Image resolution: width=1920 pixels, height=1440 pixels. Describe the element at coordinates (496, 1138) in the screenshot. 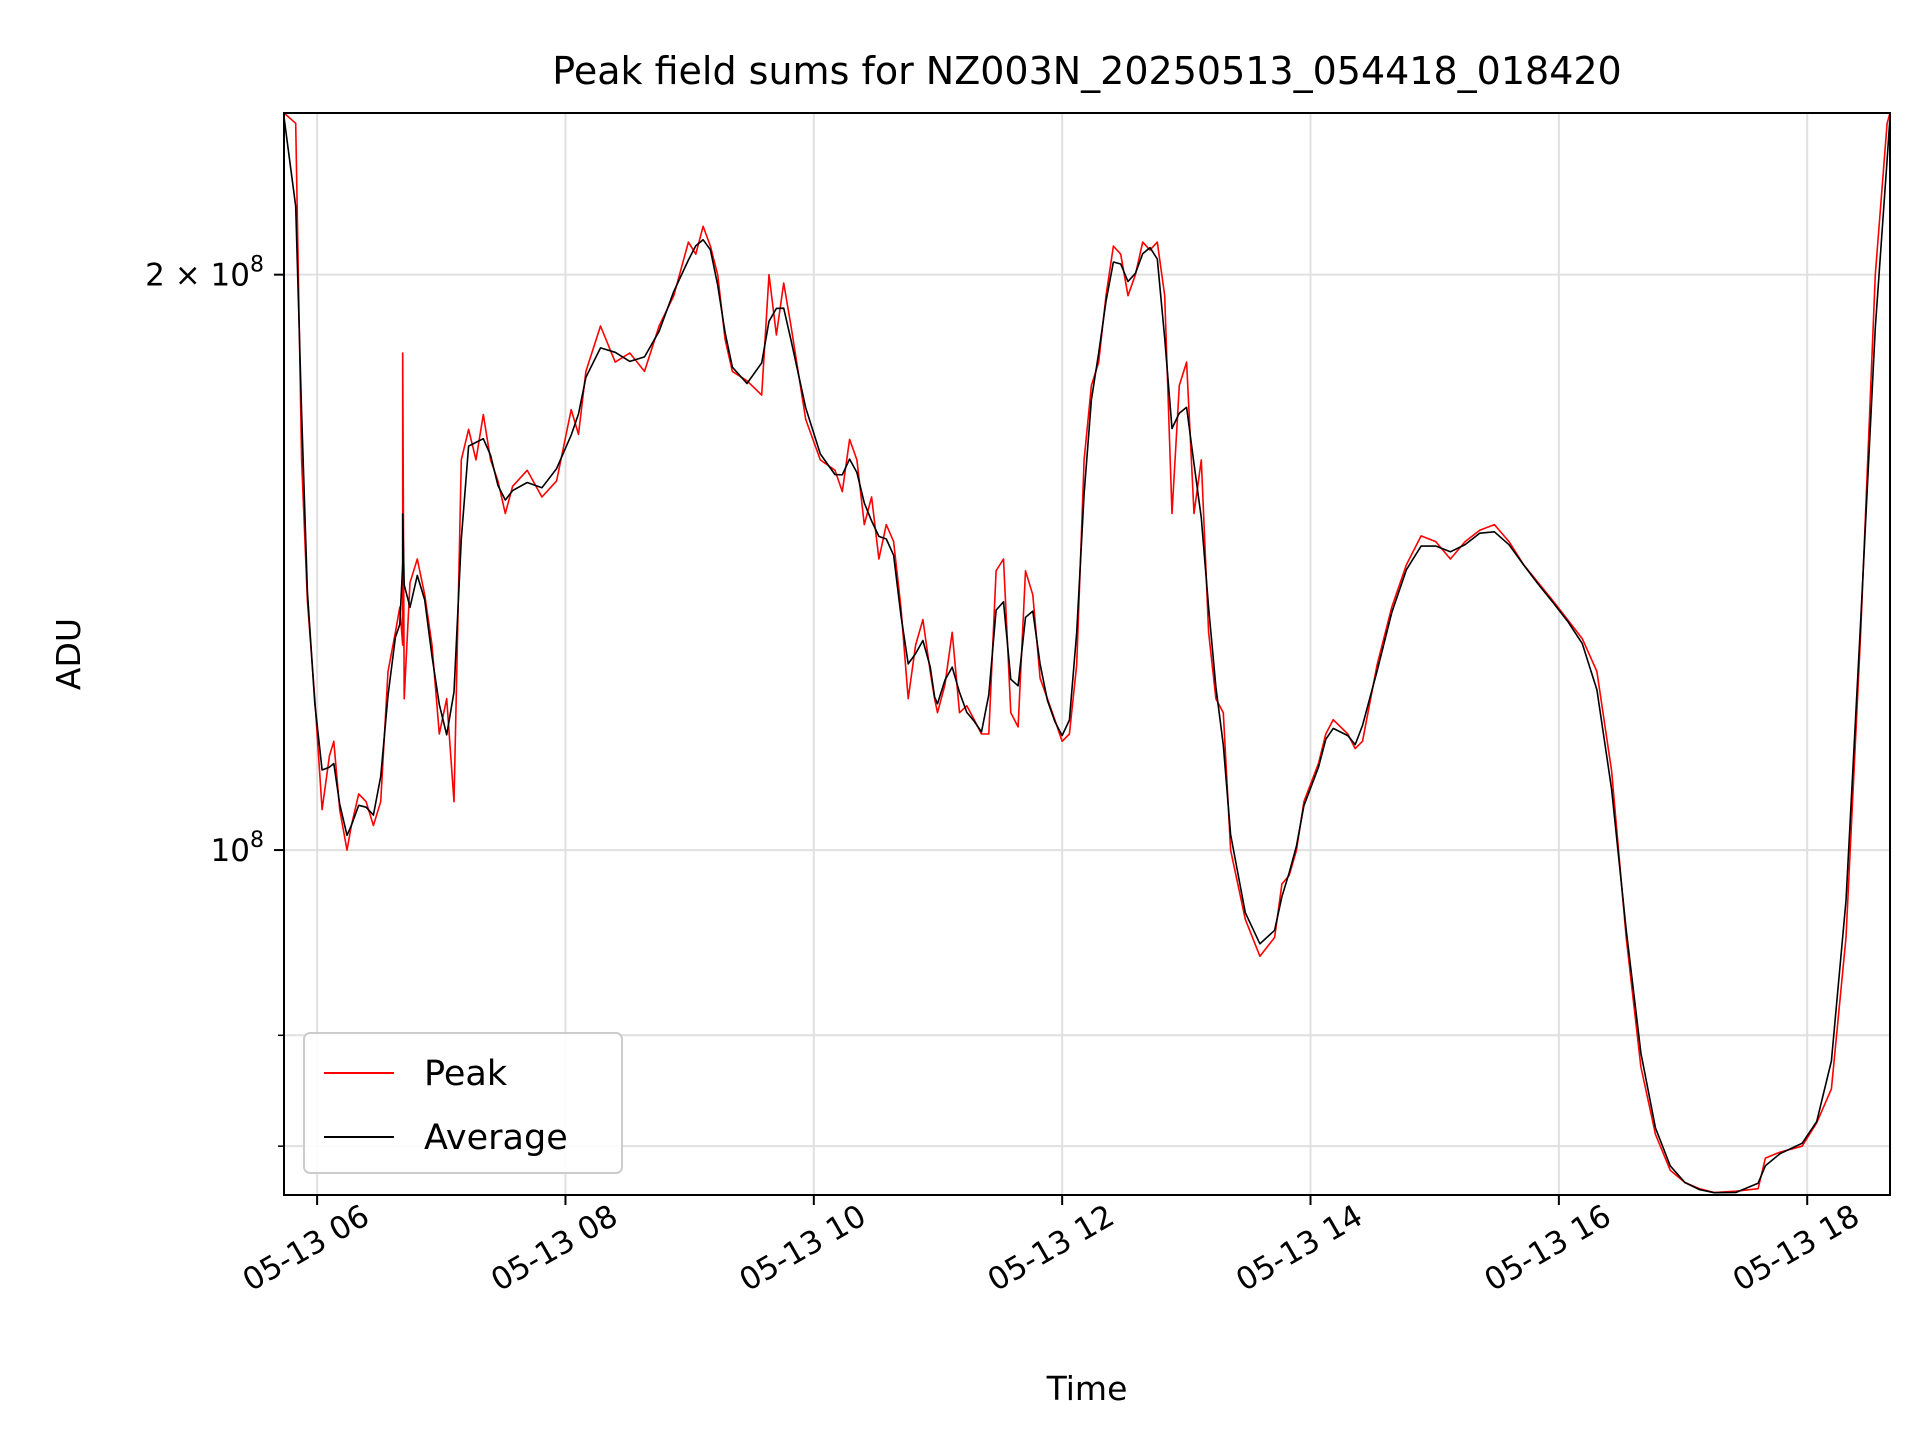

I see `legend-label-average: Average` at that location.